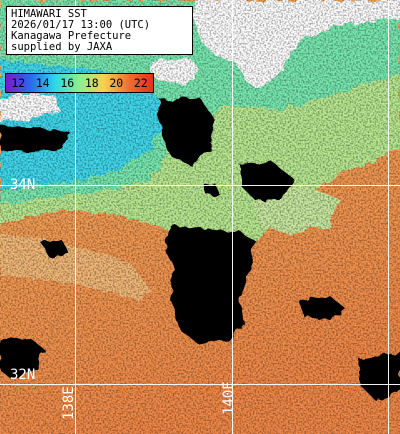 This screenshot has width=400, height=434. I want to click on sst-colorbar: 12 14 16 18 20 22, so click(79, 83).